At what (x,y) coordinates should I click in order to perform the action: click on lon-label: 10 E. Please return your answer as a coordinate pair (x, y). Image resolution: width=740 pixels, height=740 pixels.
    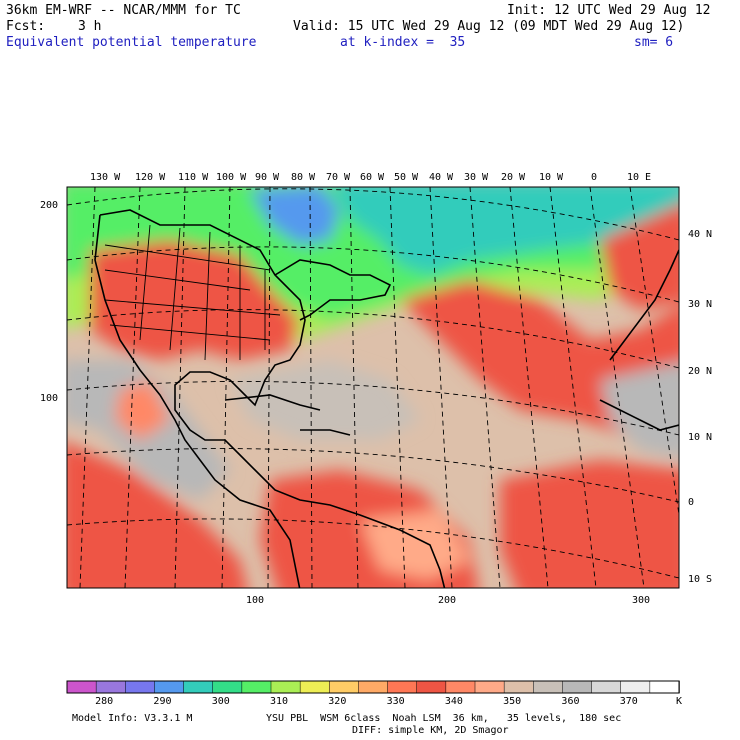
    Looking at the image, I should click on (639, 177).